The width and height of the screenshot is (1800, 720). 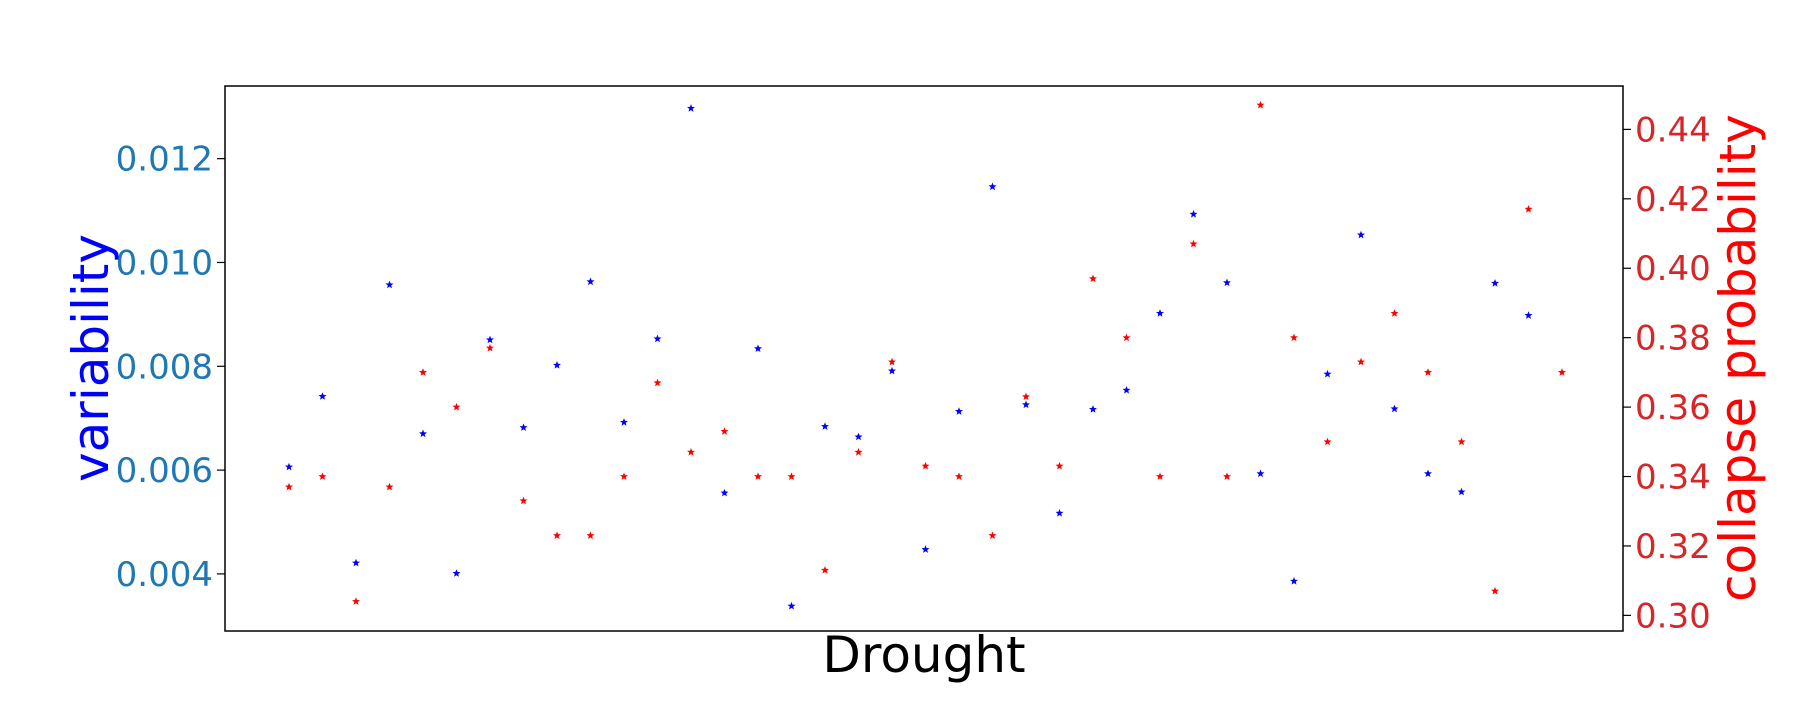 What do you see at coordinates (1673, 478) in the screenshot?
I see `right-tick-label: 0.34` at bounding box center [1673, 478].